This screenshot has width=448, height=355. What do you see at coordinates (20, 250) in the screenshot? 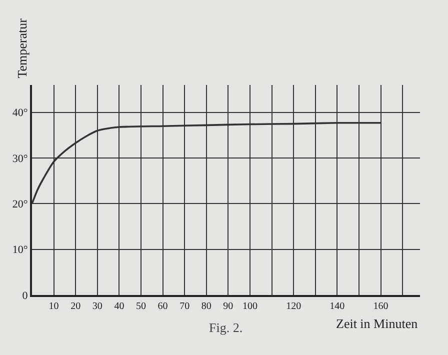
I see `y-tick-label: 10°` at bounding box center [20, 250].